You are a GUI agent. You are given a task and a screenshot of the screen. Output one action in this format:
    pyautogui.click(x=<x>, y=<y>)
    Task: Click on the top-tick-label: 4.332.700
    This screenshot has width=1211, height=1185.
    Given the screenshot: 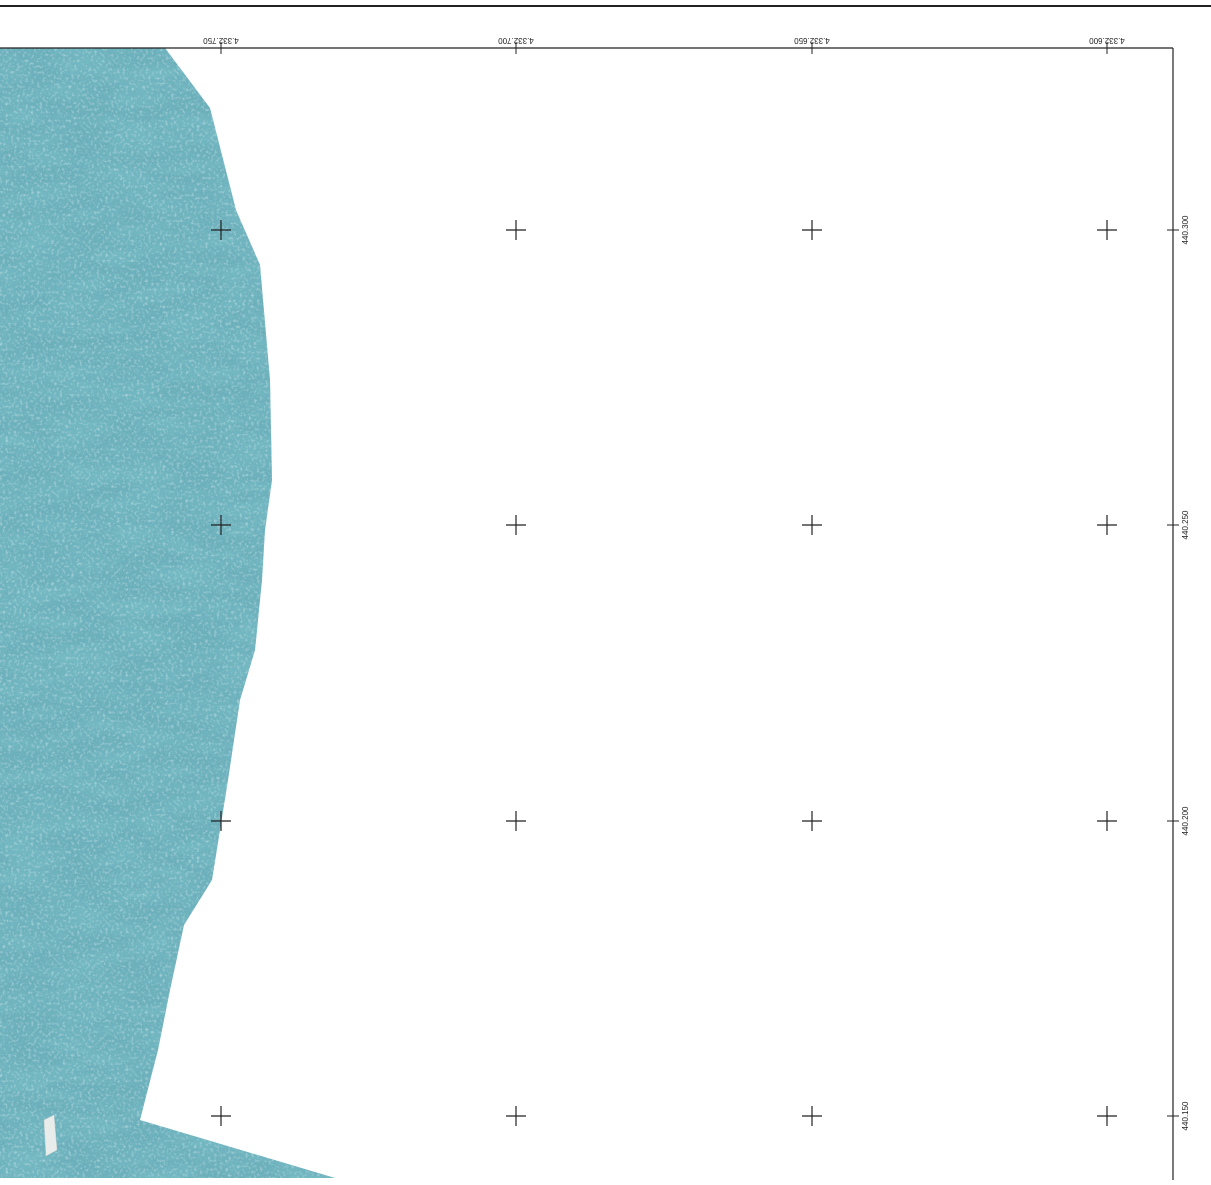 What is the action you would take?
    pyautogui.click(x=516, y=40)
    